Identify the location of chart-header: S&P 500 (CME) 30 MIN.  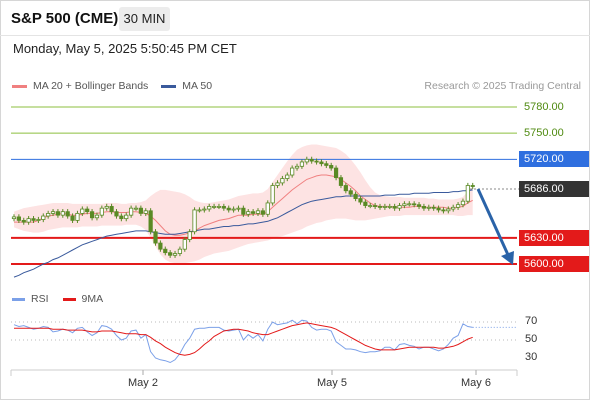
(295, 18).